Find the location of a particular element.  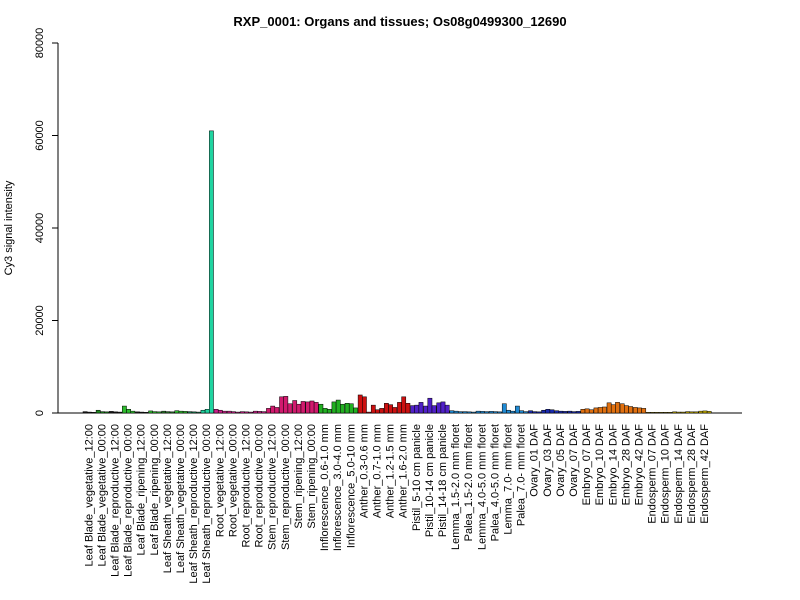

y-tick-label: 0 is located at coordinates (40, 413).